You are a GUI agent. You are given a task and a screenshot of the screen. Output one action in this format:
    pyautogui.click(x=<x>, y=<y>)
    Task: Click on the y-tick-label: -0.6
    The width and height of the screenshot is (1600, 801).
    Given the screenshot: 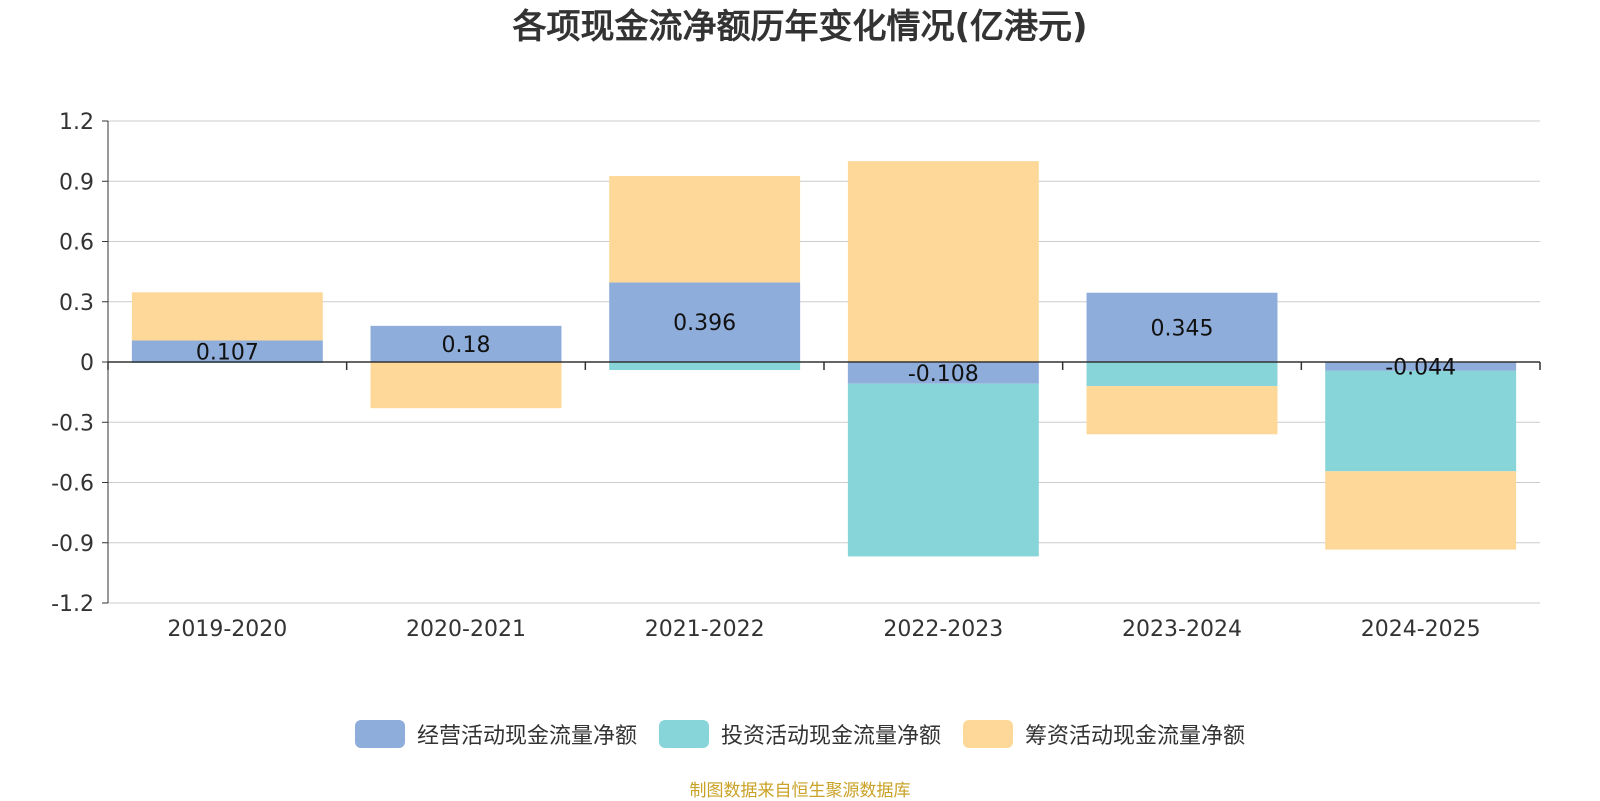 What is the action you would take?
    pyautogui.click(x=72, y=484)
    